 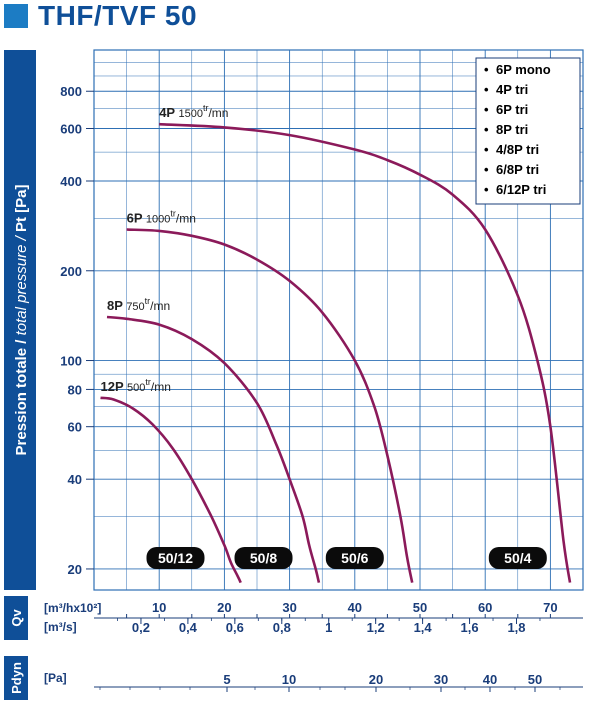 I want to click on zone-badge-label: 50/12, so click(x=175, y=558).